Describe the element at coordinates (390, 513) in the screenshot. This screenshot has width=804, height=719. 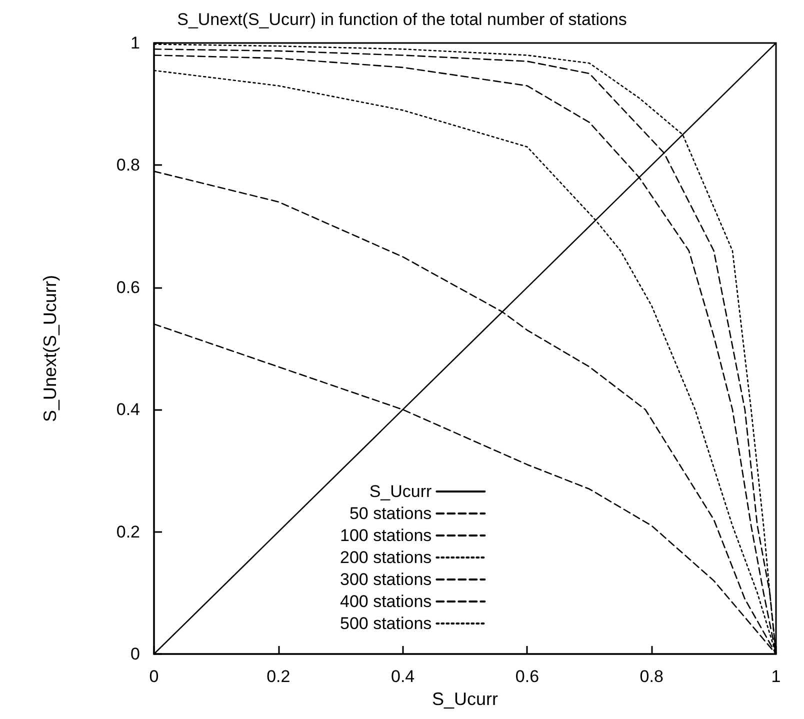
I see `legend-label: 50 stations` at that location.